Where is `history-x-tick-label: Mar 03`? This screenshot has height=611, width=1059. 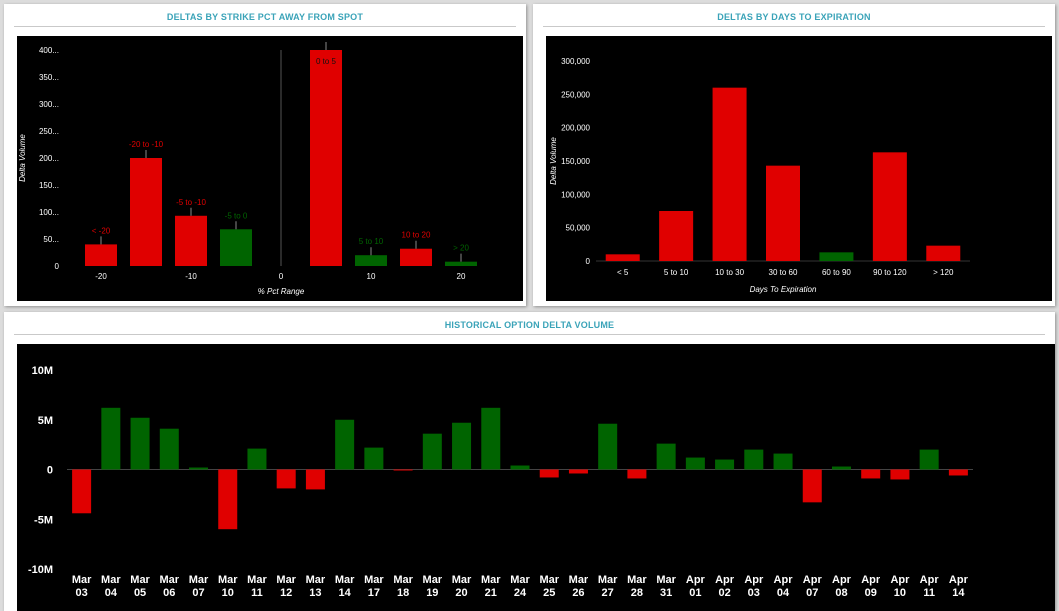 history-x-tick-label: Mar 03 is located at coordinates (82, 586).